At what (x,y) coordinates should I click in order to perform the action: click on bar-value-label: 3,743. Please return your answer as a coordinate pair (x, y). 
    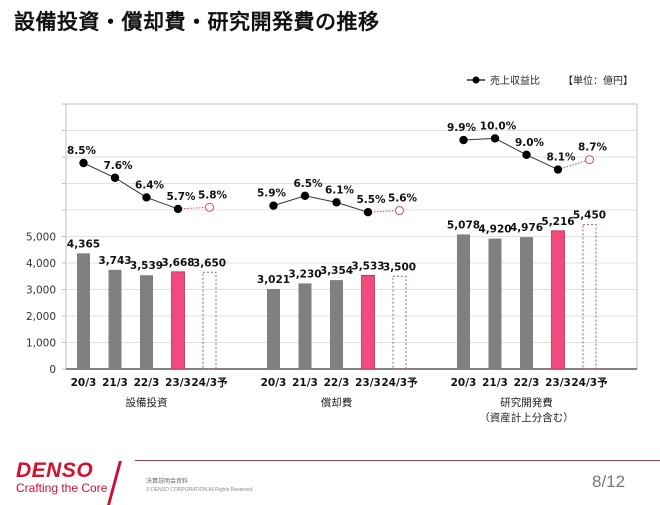
    Looking at the image, I should click on (114, 261).